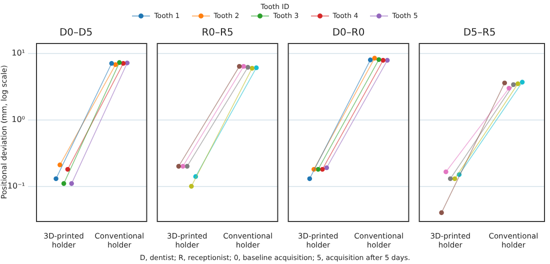 This screenshot has width=550, height=264. What do you see at coordinates (348, 33) in the screenshot?
I see `chart-title: D0–R0` at bounding box center [348, 33].